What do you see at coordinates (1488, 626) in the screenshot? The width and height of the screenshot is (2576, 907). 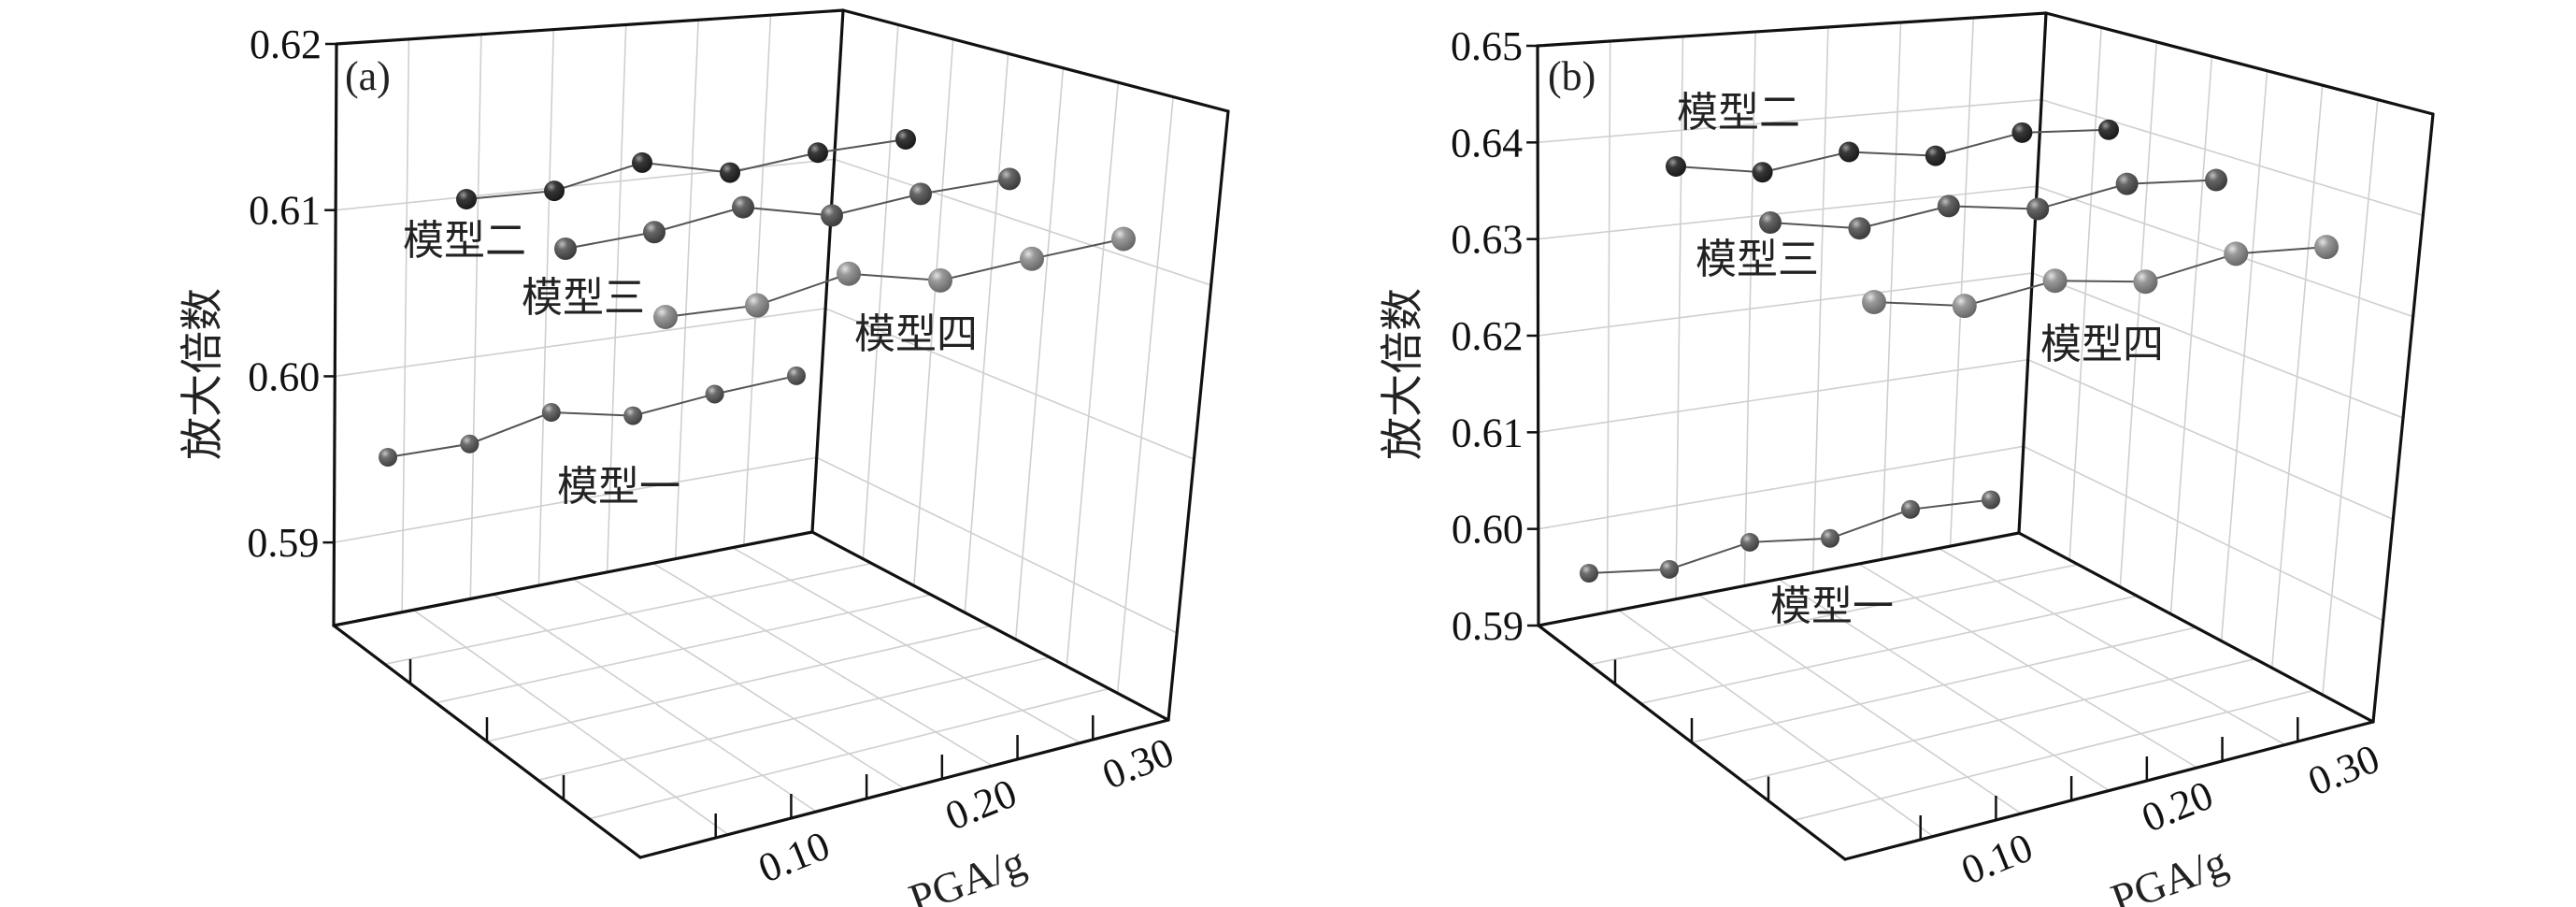 I see `y-tick-label: 0.59` at bounding box center [1488, 626].